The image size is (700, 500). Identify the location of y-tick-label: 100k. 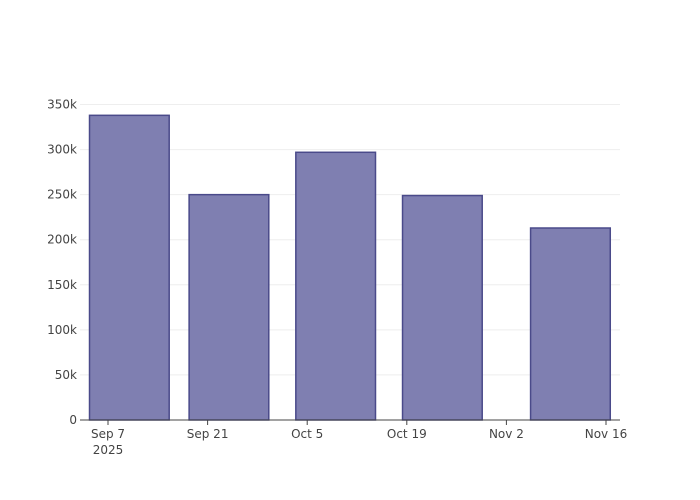
(62, 330).